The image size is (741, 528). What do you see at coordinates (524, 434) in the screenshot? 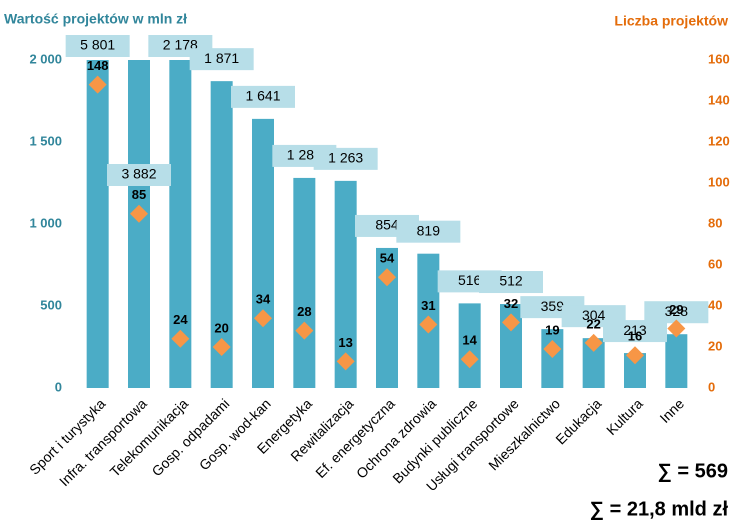
I see `x-tick-label: Mieszkalnictwo` at bounding box center [524, 434].